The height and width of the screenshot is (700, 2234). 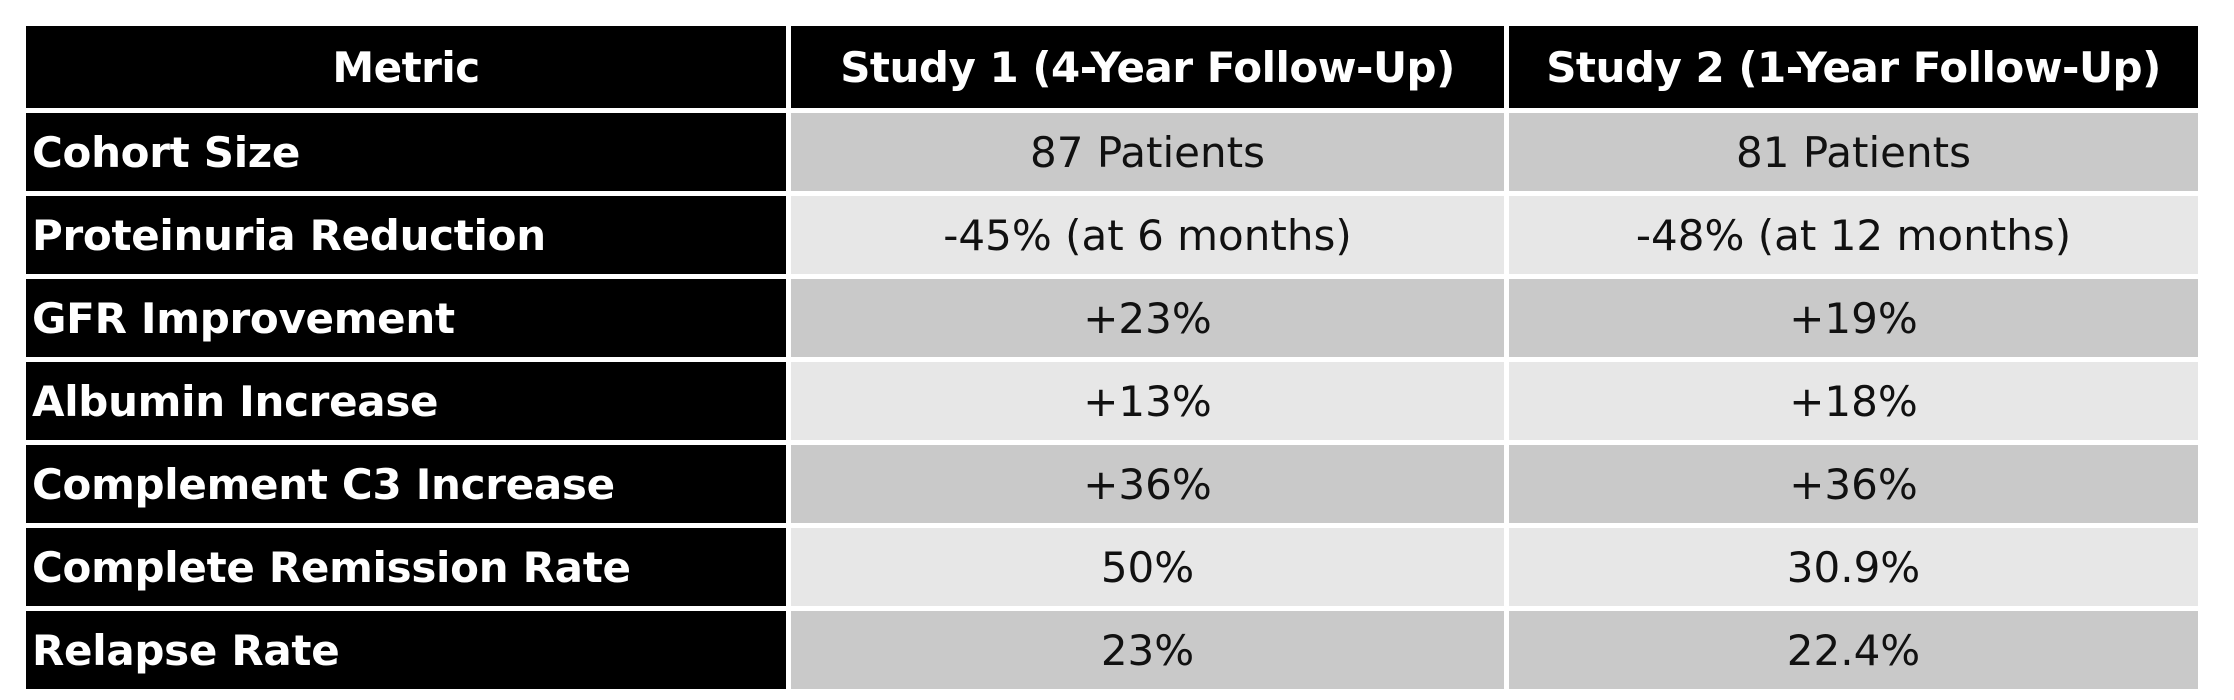 I want to click on header-study-2: Study 2 (1-Year Follow-Up), so click(x=1853, y=67).